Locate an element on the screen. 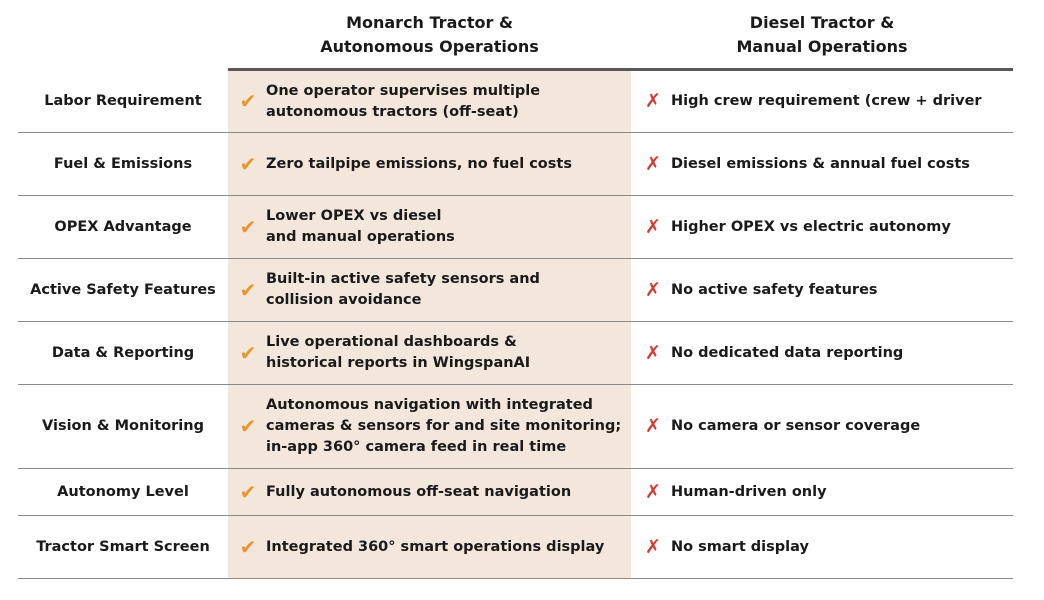 This screenshot has width=1044, height=600. diesel-text: Diesel emissions & annual fuel costs is located at coordinates (820, 163).